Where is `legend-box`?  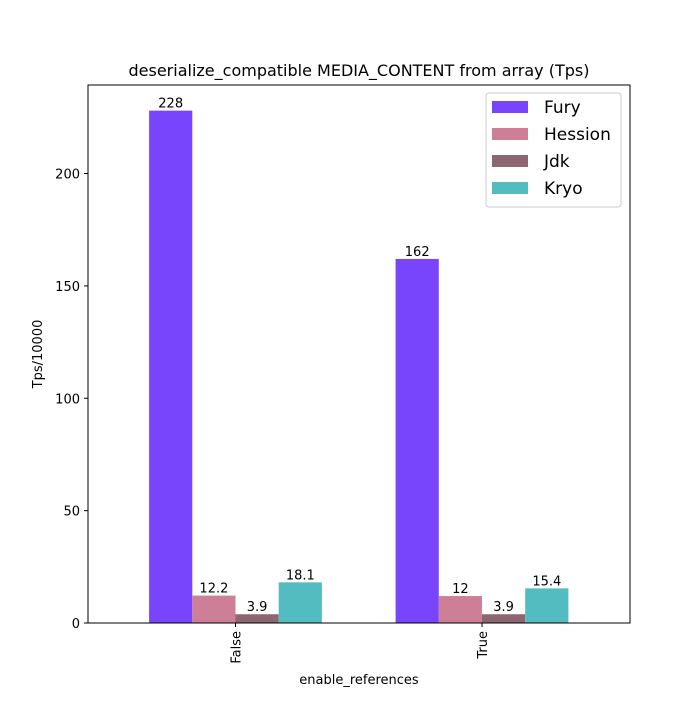
legend-box is located at coordinates (553, 150).